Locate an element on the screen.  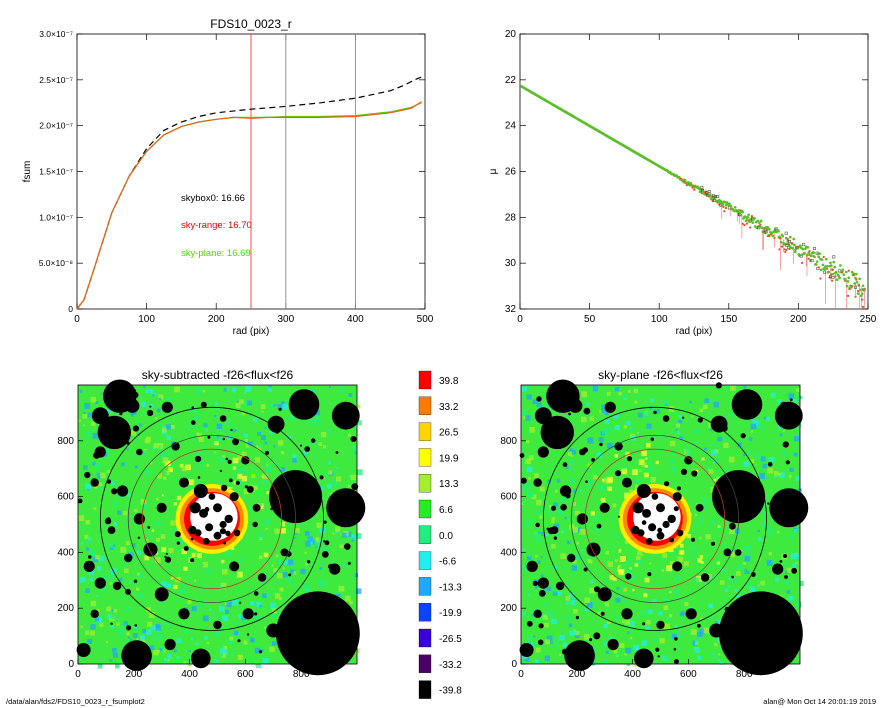
y-axis-label: μ is located at coordinates (493, 171).